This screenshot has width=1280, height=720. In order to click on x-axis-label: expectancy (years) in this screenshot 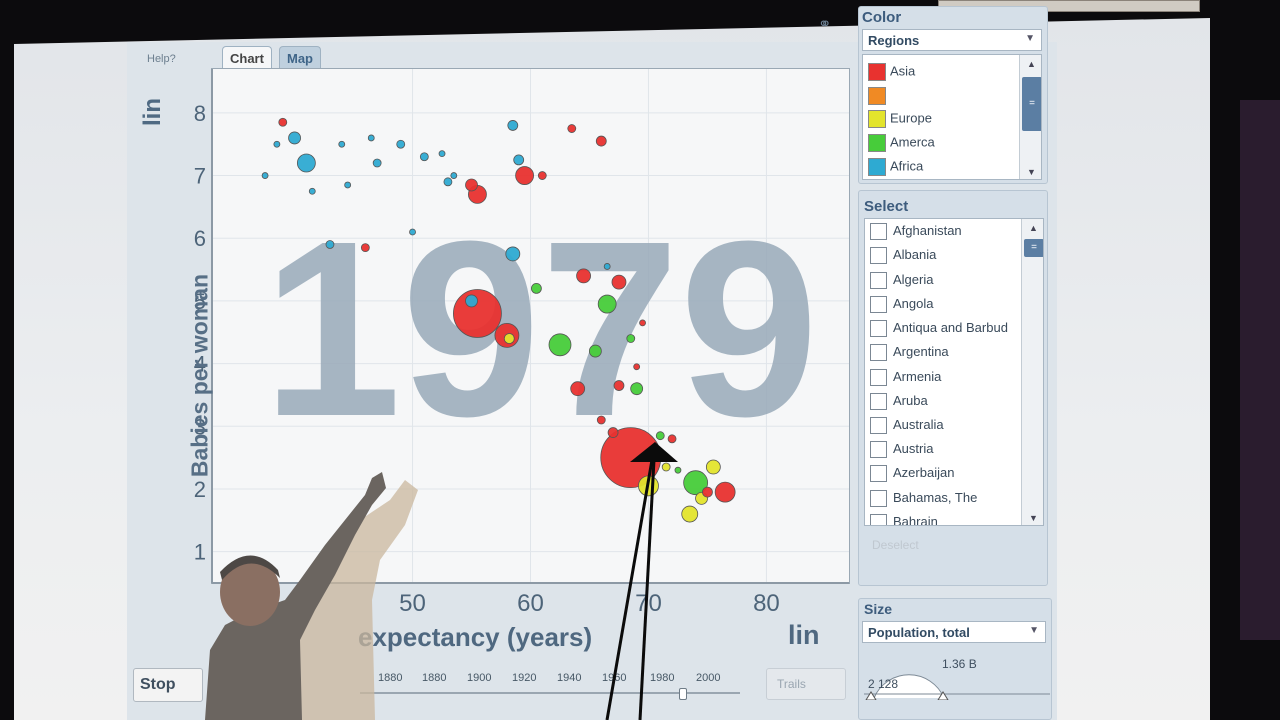, I will do `click(475, 637)`.